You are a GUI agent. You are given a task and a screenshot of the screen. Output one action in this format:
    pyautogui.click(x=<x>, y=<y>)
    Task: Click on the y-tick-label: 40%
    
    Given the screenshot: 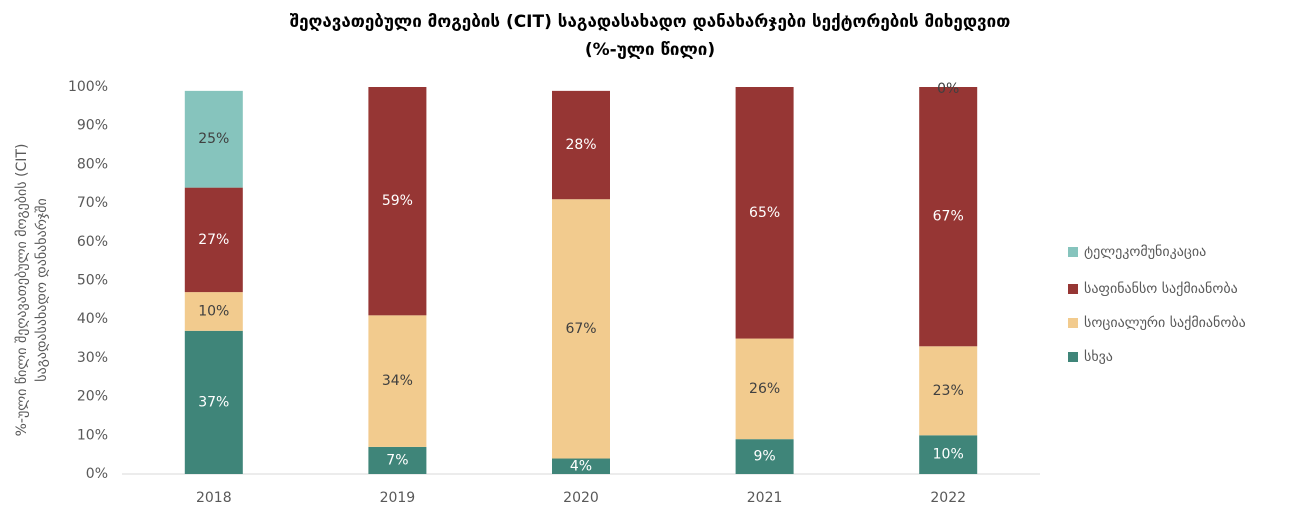 What is the action you would take?
    pyautogui.click(x=92, y=319)
    